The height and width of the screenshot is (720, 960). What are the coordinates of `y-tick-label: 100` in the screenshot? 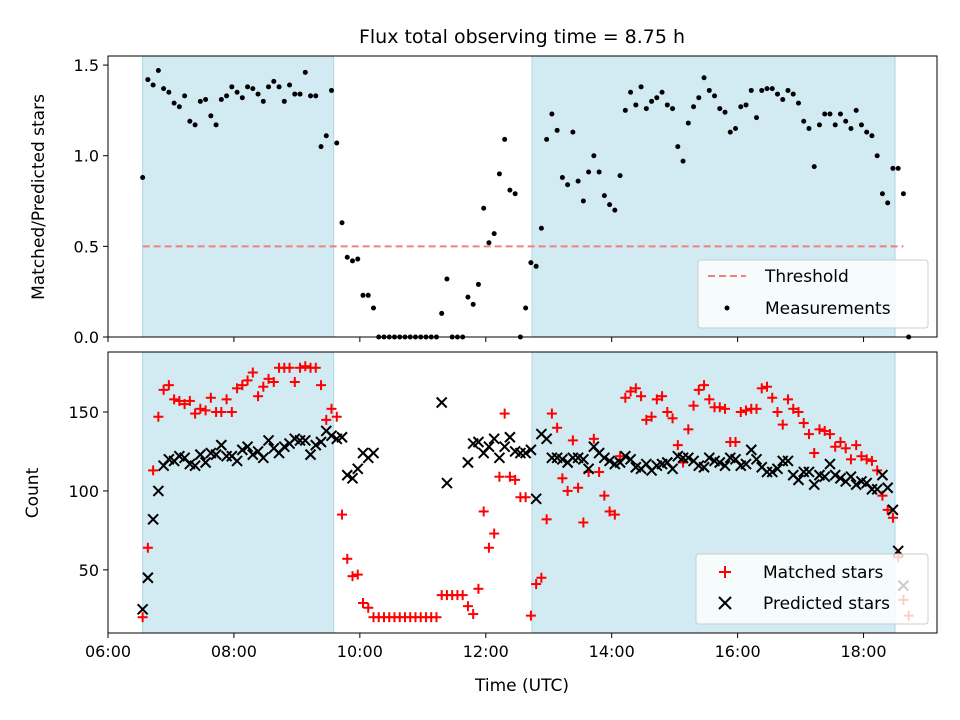 It's located at (83, 491).